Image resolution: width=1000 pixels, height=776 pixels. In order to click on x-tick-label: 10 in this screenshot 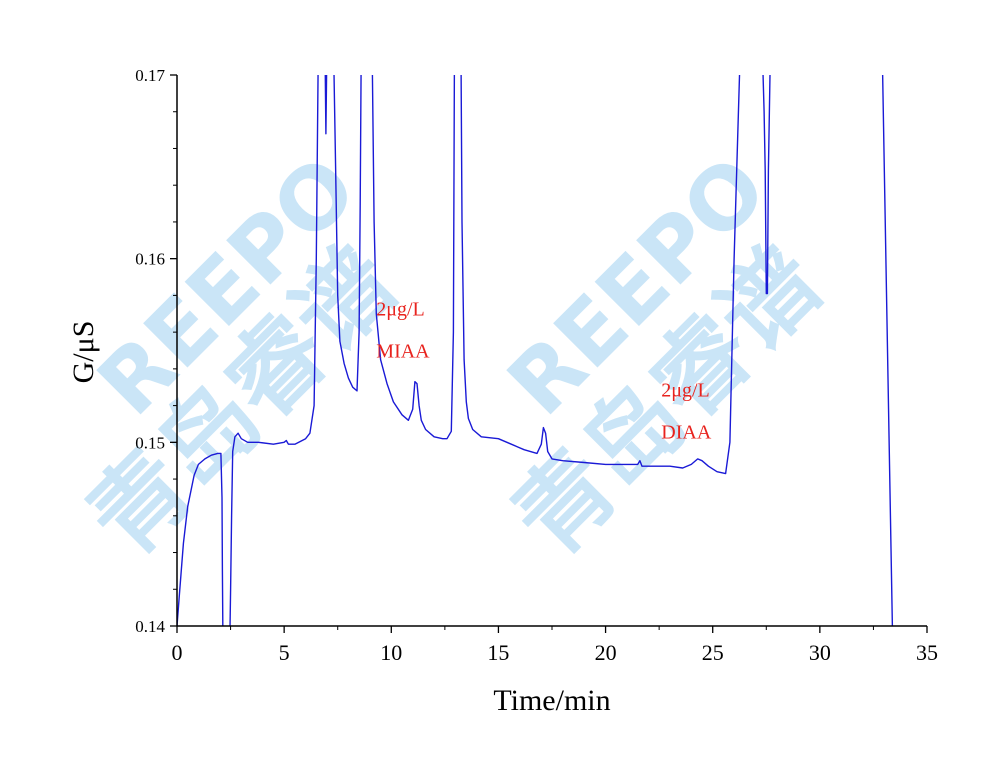, I will do `click(391, 652)`.